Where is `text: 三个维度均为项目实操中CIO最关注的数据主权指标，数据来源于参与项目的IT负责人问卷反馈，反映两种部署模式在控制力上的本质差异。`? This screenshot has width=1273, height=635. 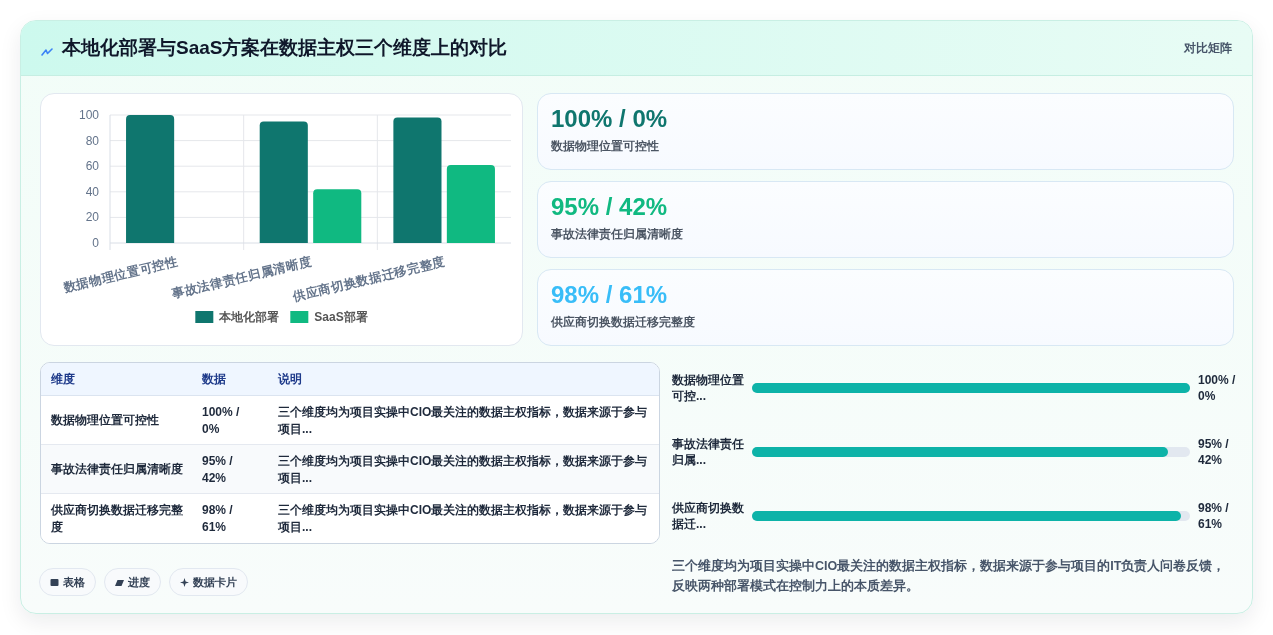 text: 三个维度均为项目实操中CIO最关注的数据主权指标，数据来源于参与项目的IT负责人问卷反馈，反映两种部署模式在控制力上的本质差异。 is located at coordinates (949, 576).